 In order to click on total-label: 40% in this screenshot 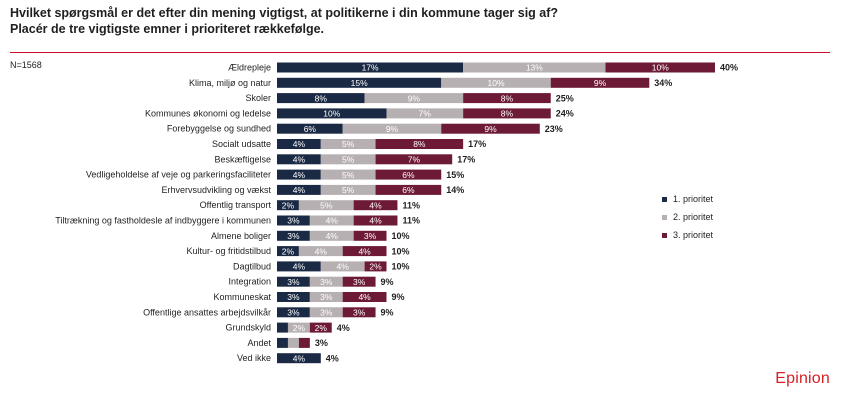, I will do `click(729, 68)`.